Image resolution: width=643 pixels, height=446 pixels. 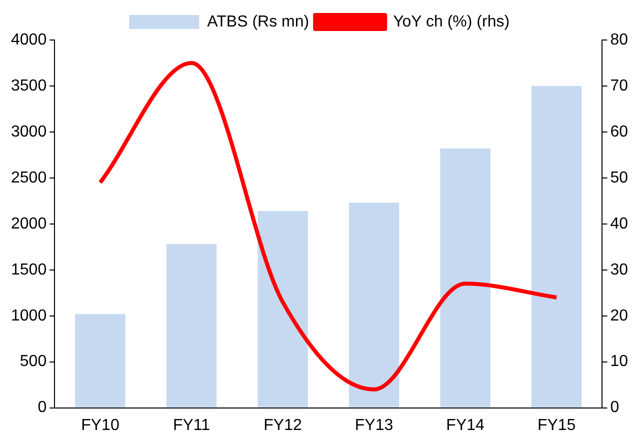 What do you see at coordinates (619, 39) in the screenshot?
I see `y2-tick-label: 80` at bounding box center [619, 39].